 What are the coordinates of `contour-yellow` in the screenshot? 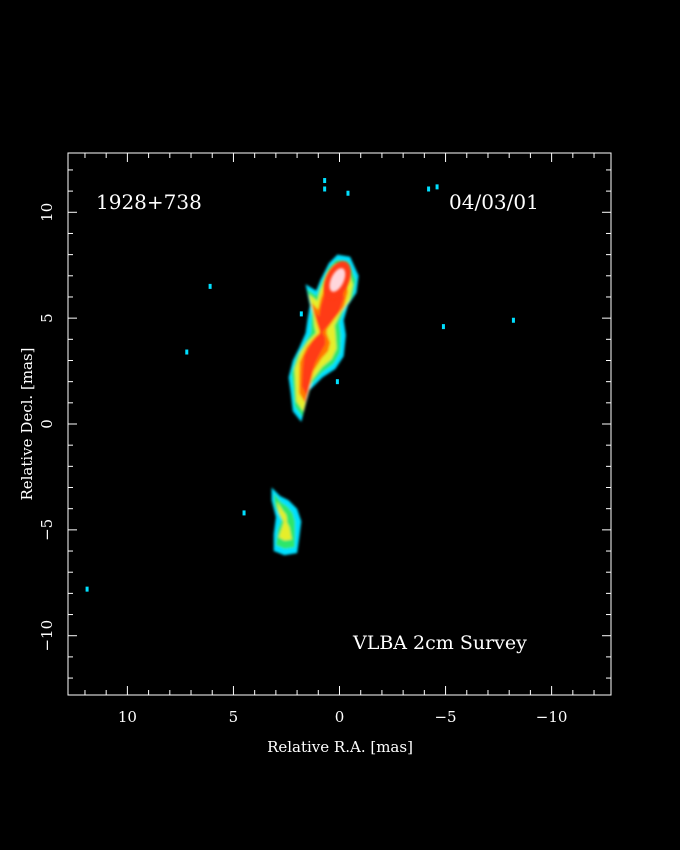 It's located at (284, 521).